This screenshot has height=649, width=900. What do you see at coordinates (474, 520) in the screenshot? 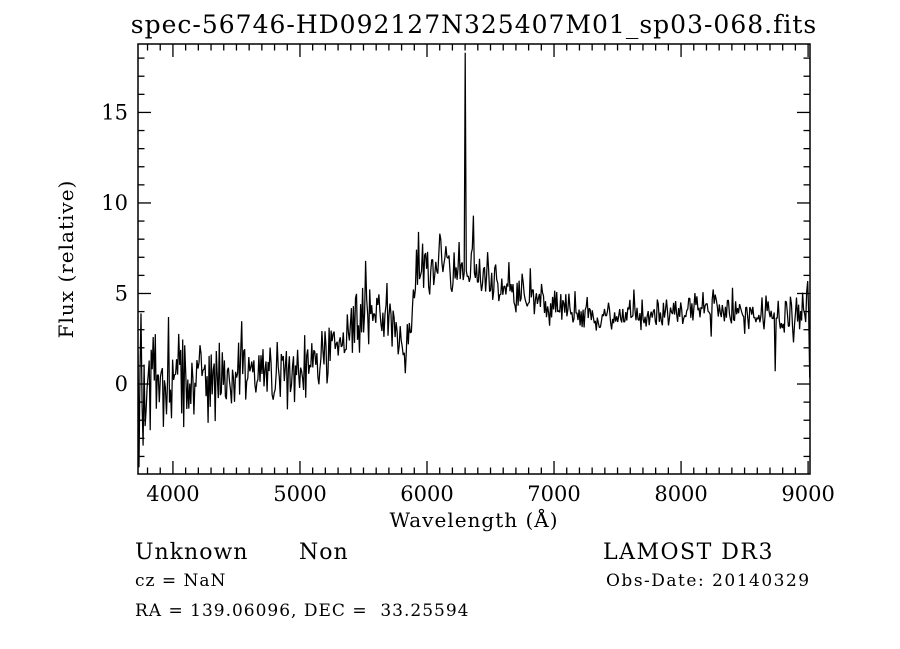
I see `x-axis-label: Wavelength (Å)` at bounding box center [474, 520].